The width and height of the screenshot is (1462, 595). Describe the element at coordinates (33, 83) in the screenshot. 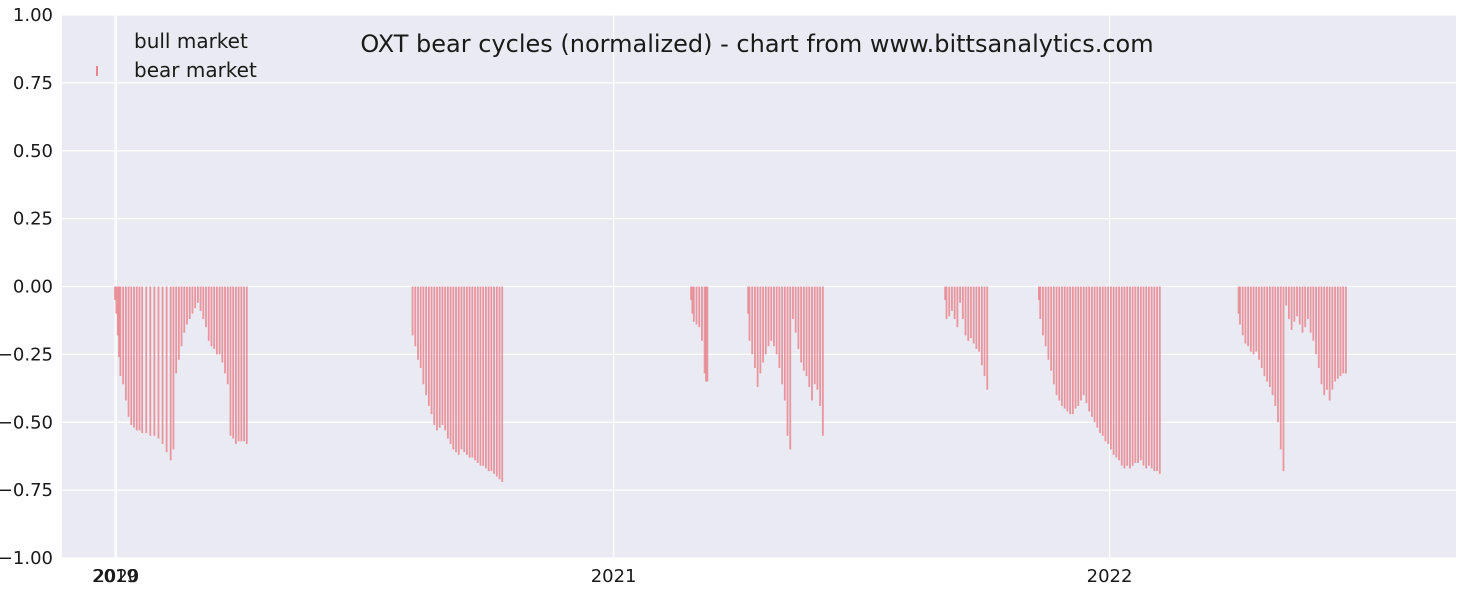

I see `y-tick-label: 0.75` at that location.